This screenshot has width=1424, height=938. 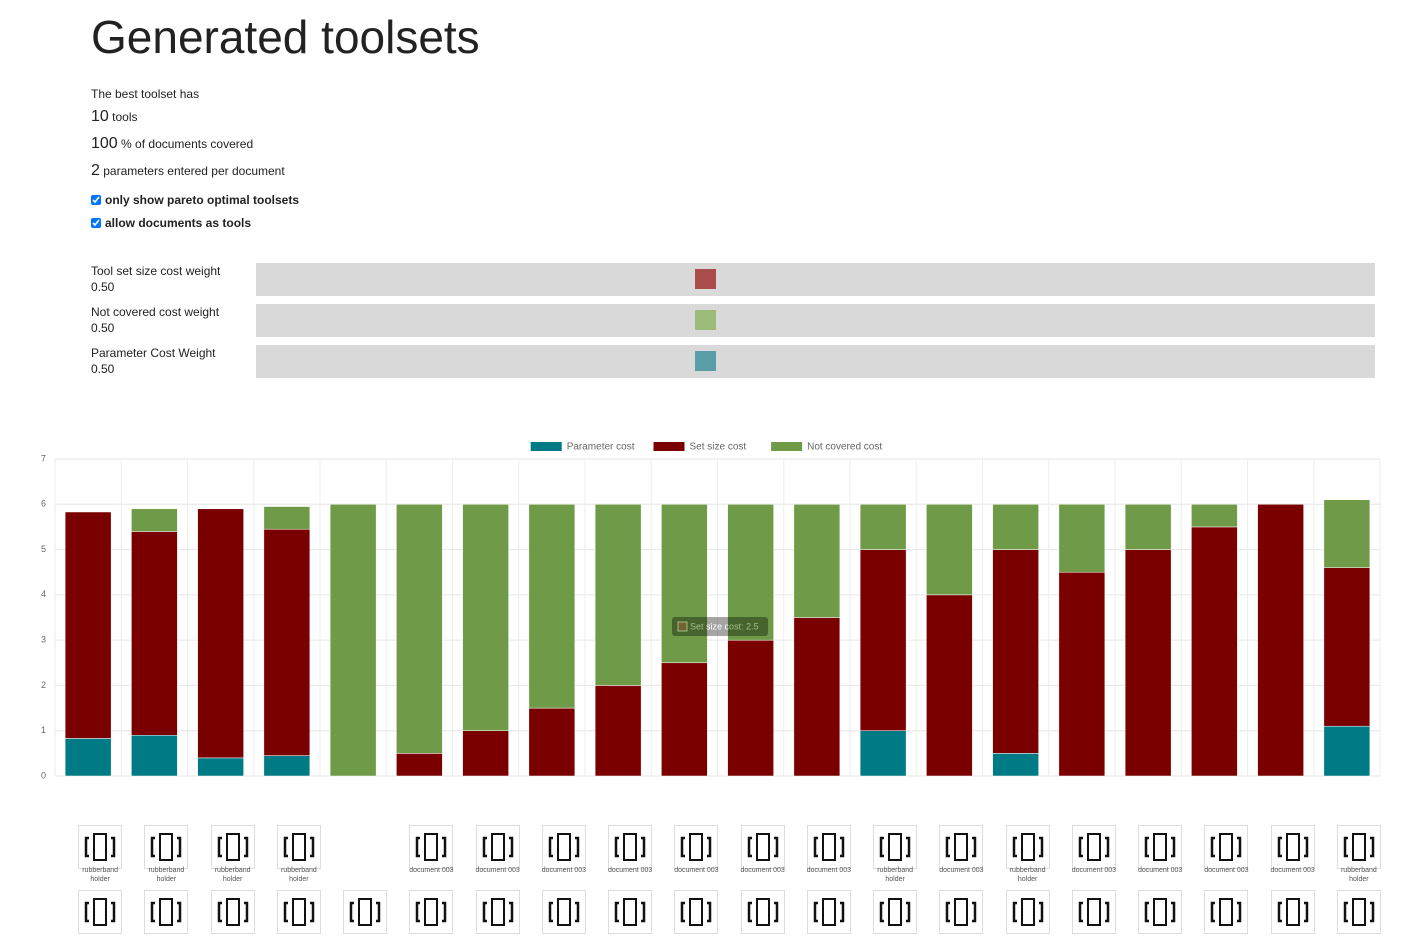 What do you see at coordinates (171, 223) in the screenshot?
I see `option: allow documents as tools` at bounding box center [171, 223].